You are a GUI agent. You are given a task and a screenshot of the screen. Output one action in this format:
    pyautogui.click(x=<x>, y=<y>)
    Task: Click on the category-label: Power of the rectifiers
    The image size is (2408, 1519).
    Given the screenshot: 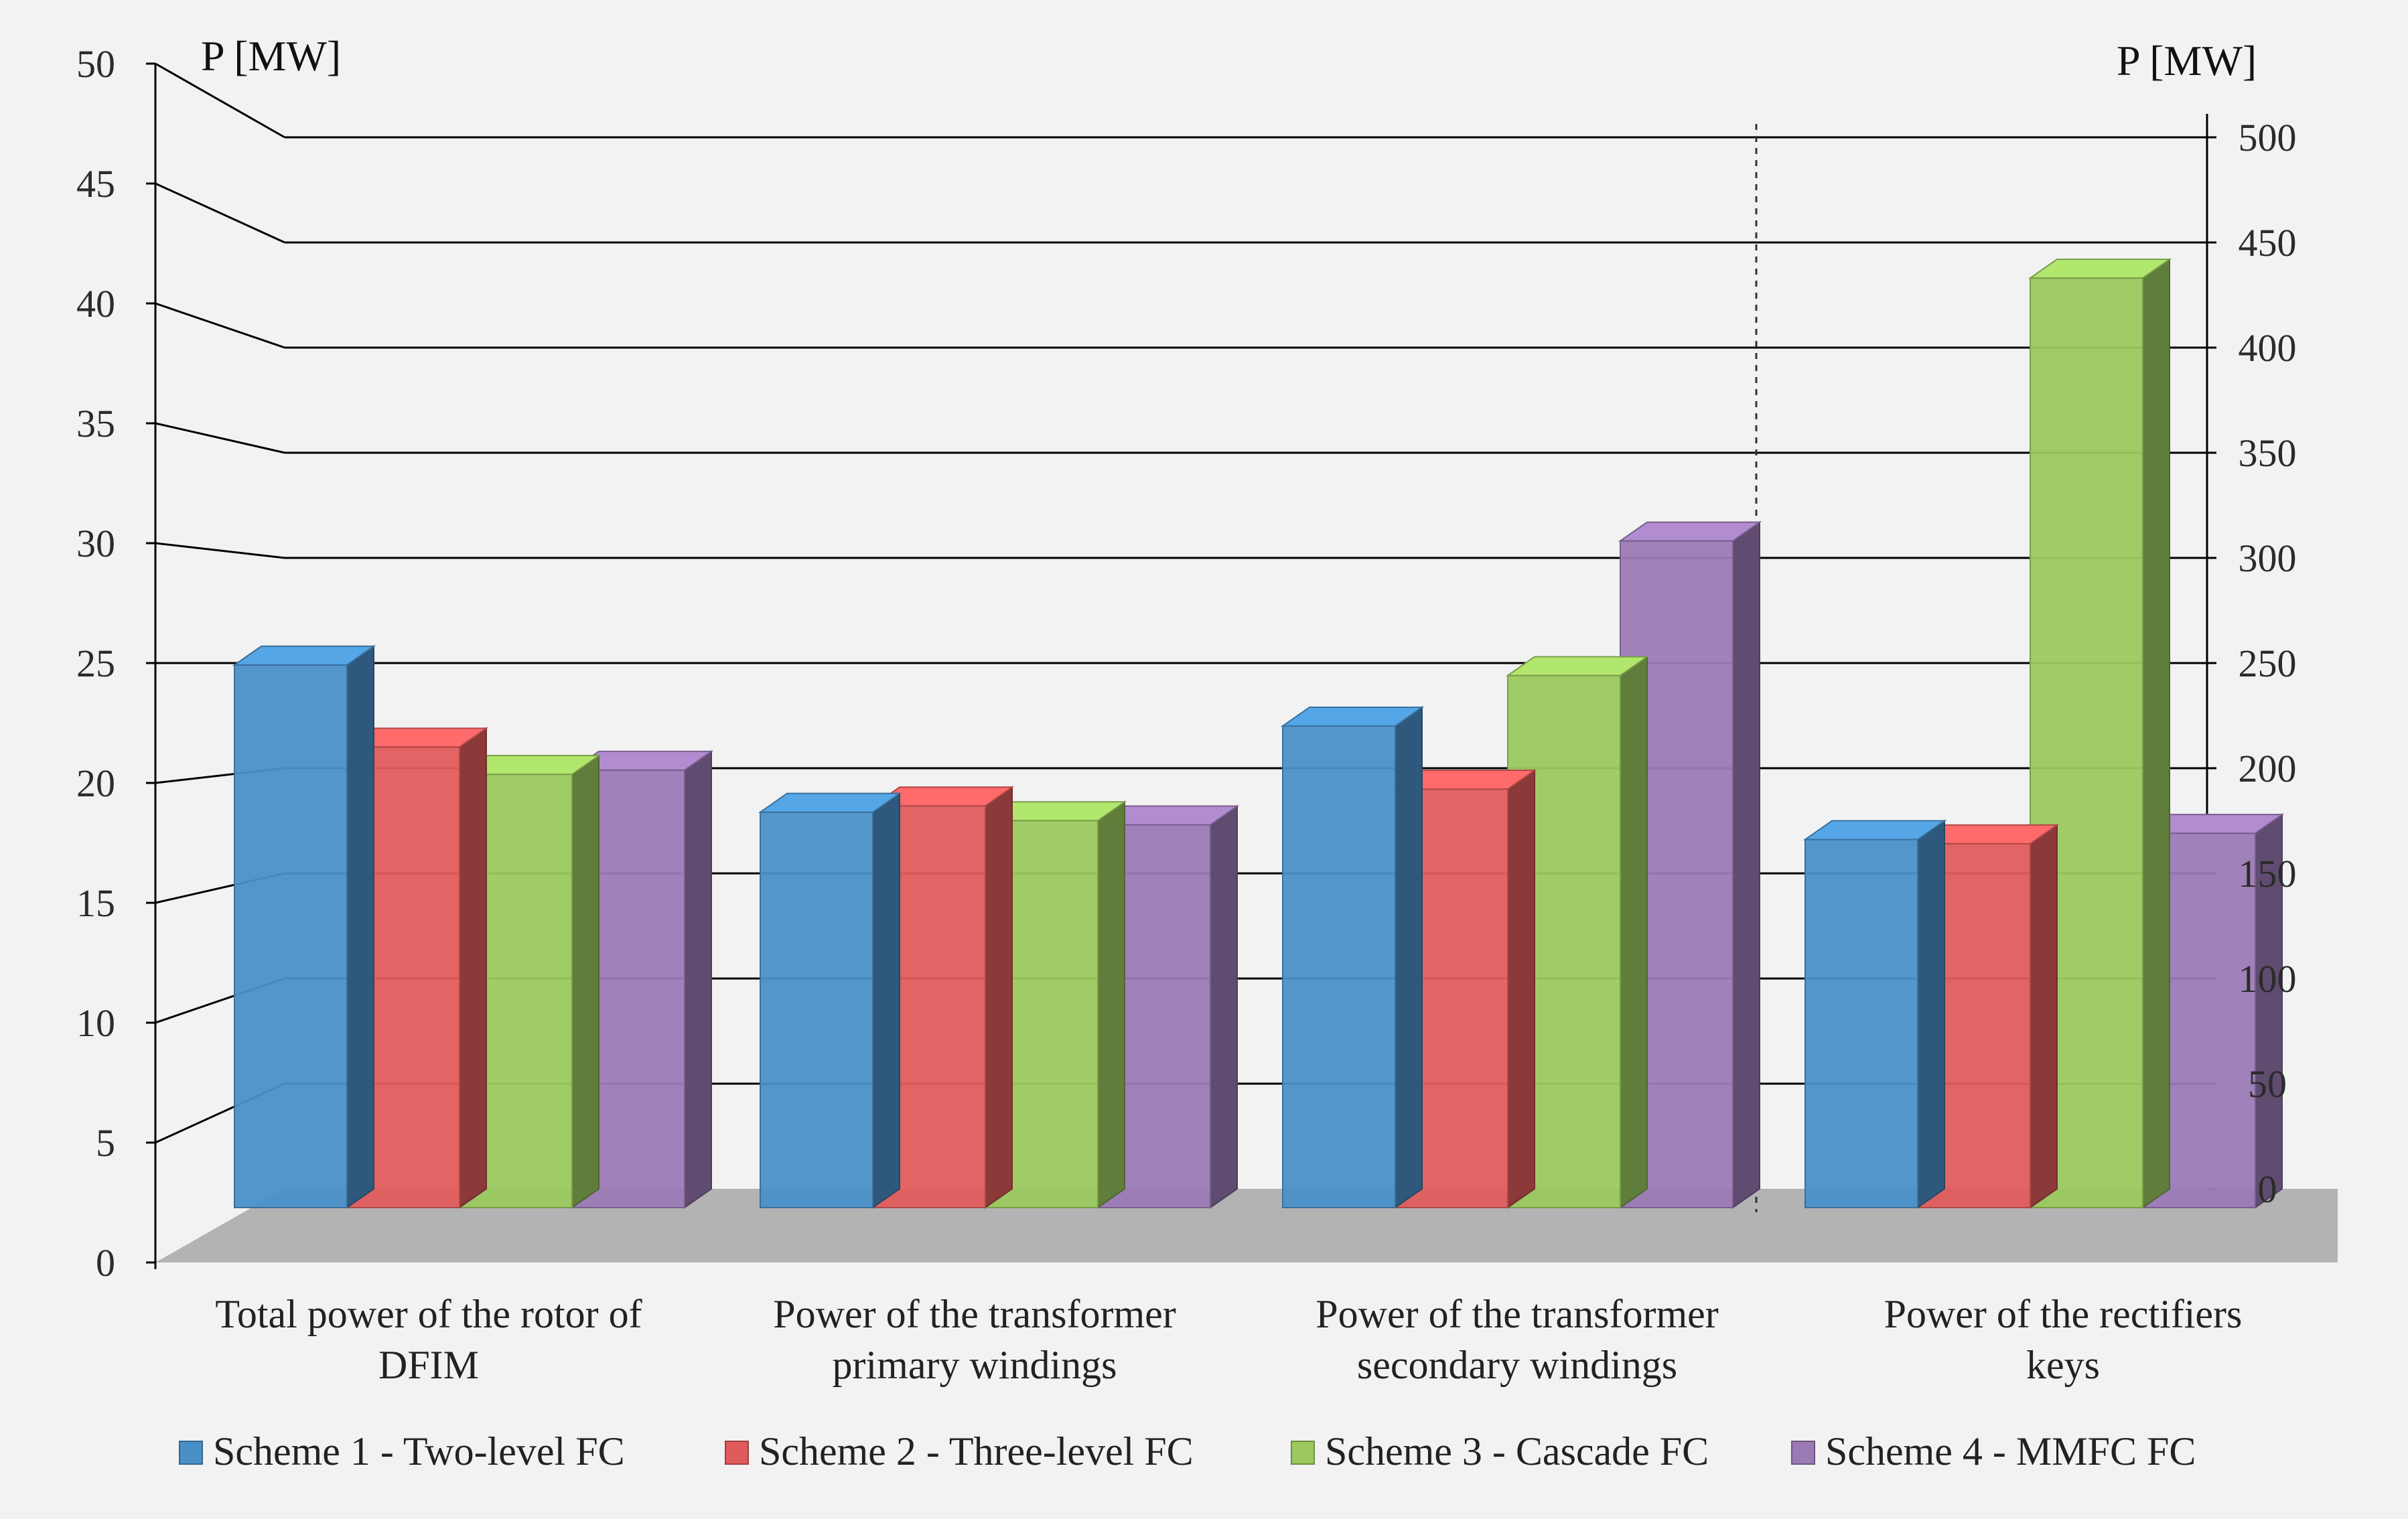 What is the action you would take?
    pyautogui.click(x=2063, y=1314)
    